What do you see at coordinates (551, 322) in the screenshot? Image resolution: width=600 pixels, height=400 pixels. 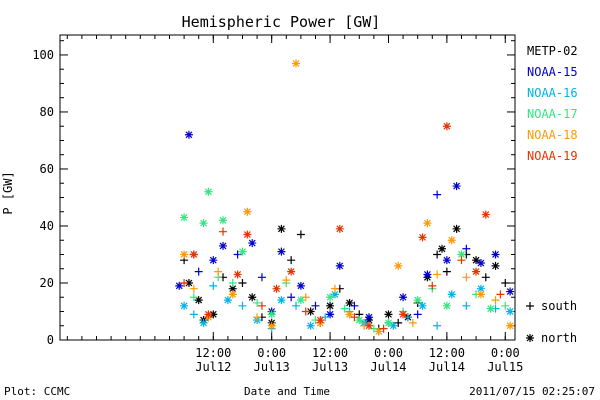 I see `marker-legend: south north` at bounding box center [551, 322].